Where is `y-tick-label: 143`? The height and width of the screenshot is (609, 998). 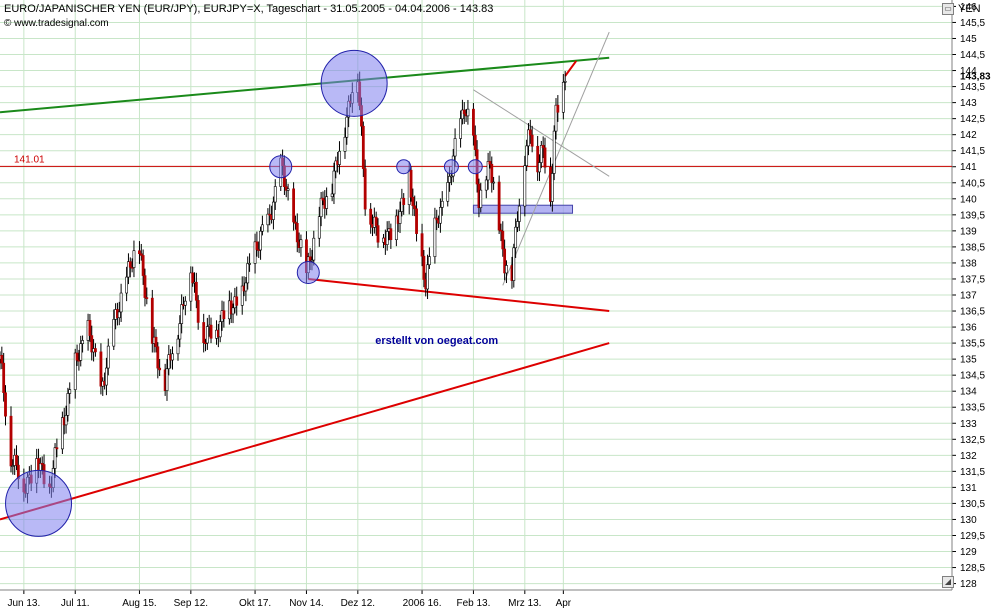 y-tick-label: 143 is located at coordinates (968, 103).